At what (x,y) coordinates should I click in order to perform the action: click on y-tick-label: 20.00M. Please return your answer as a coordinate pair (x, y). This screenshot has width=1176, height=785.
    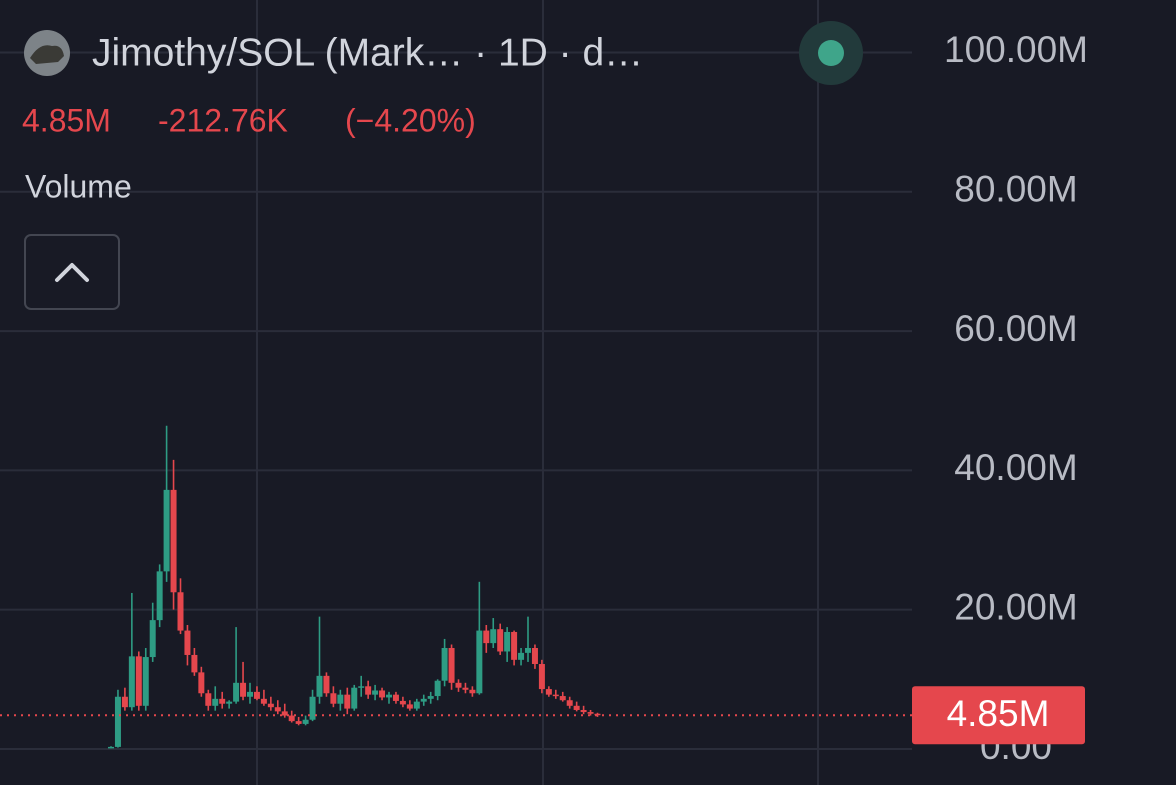
    Looking at the image, I should click on (1015, 606).